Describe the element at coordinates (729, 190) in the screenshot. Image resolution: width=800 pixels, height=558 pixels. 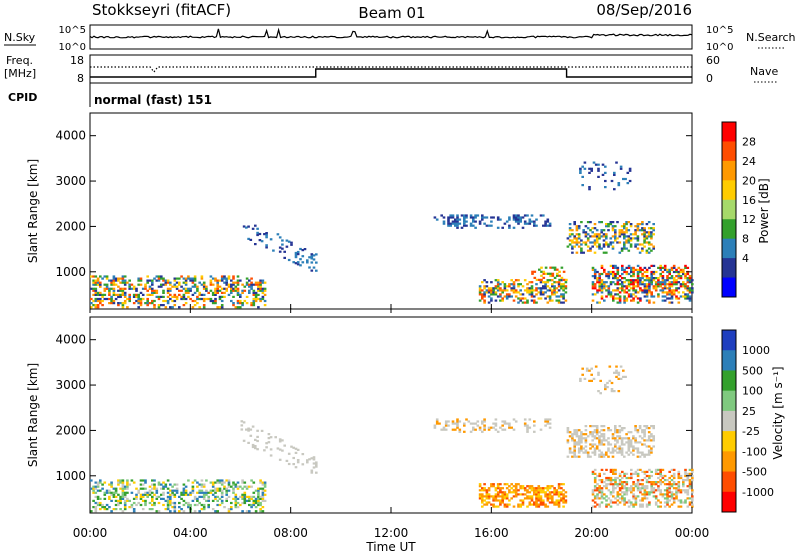
I see `colorbar-segment` at that location.